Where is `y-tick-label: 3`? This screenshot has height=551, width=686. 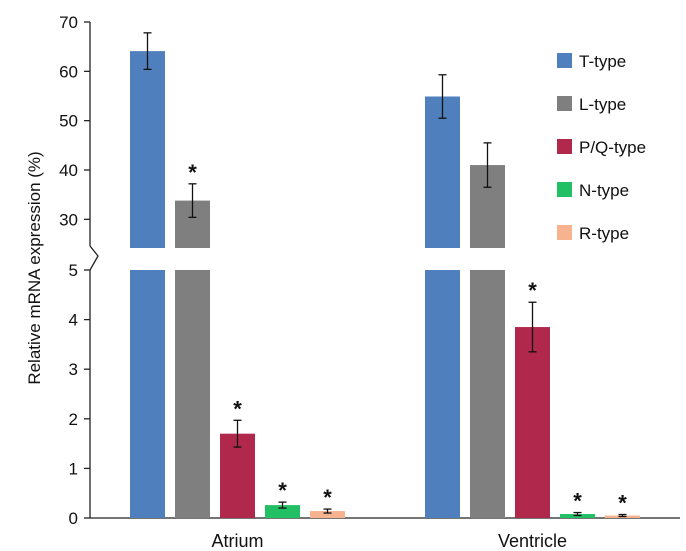 y-tick-label: 3 is located at coordinates (73, 369).